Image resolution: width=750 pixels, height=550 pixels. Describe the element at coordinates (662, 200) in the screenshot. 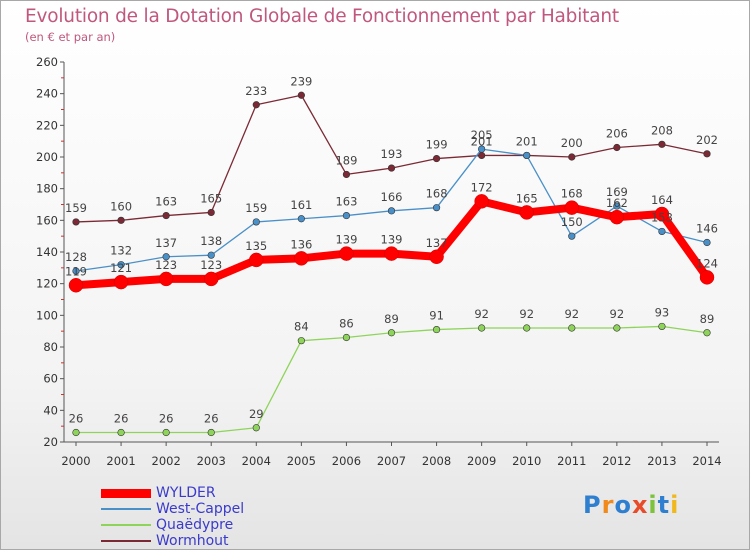

I see `data-label: 164` at that location.